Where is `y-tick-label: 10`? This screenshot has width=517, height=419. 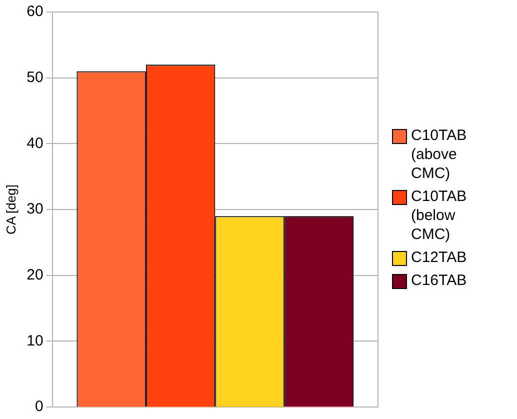 y-tick-label: 10 is located at coordinates (35, 341).